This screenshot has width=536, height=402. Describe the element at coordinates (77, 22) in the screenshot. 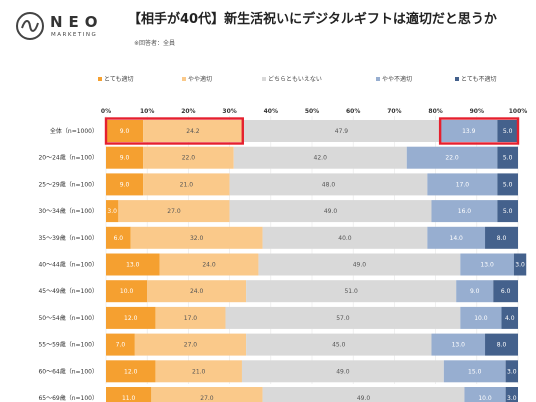

I see `logo-brand: NEO` at that location.